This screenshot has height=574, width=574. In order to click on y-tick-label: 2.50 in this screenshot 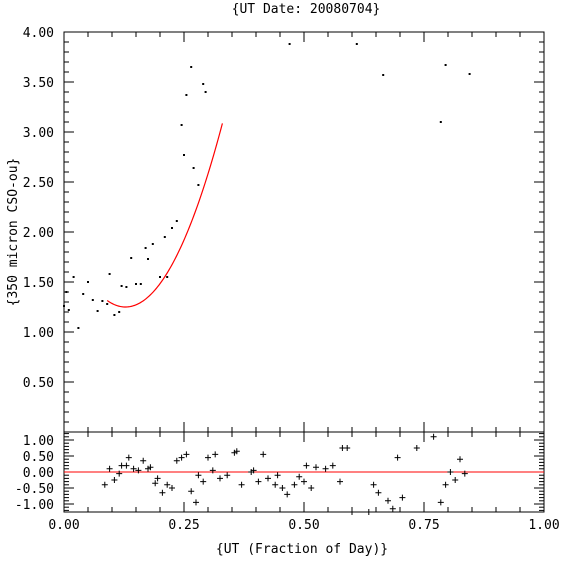, I will do `click(38, 183)`.